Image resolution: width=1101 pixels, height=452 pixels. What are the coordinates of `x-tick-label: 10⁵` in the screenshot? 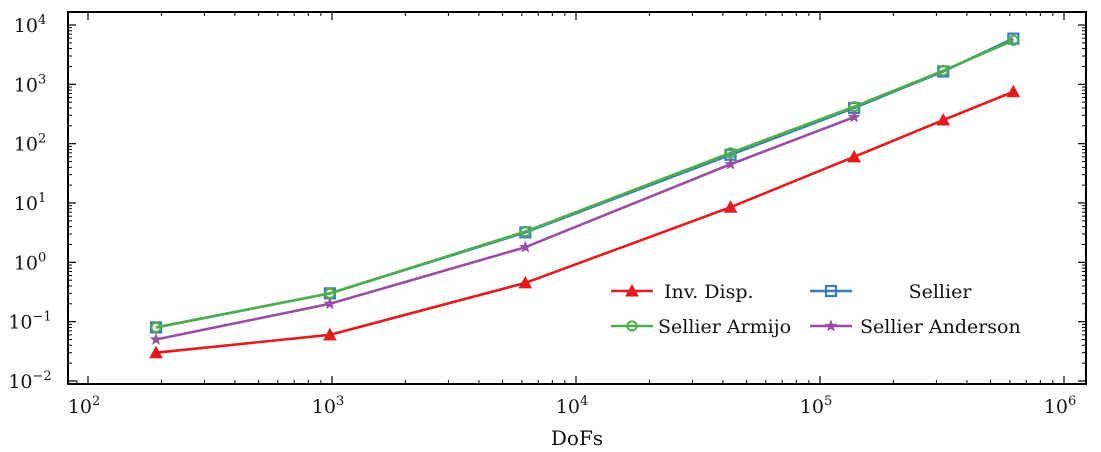 It's located at (816, 406).